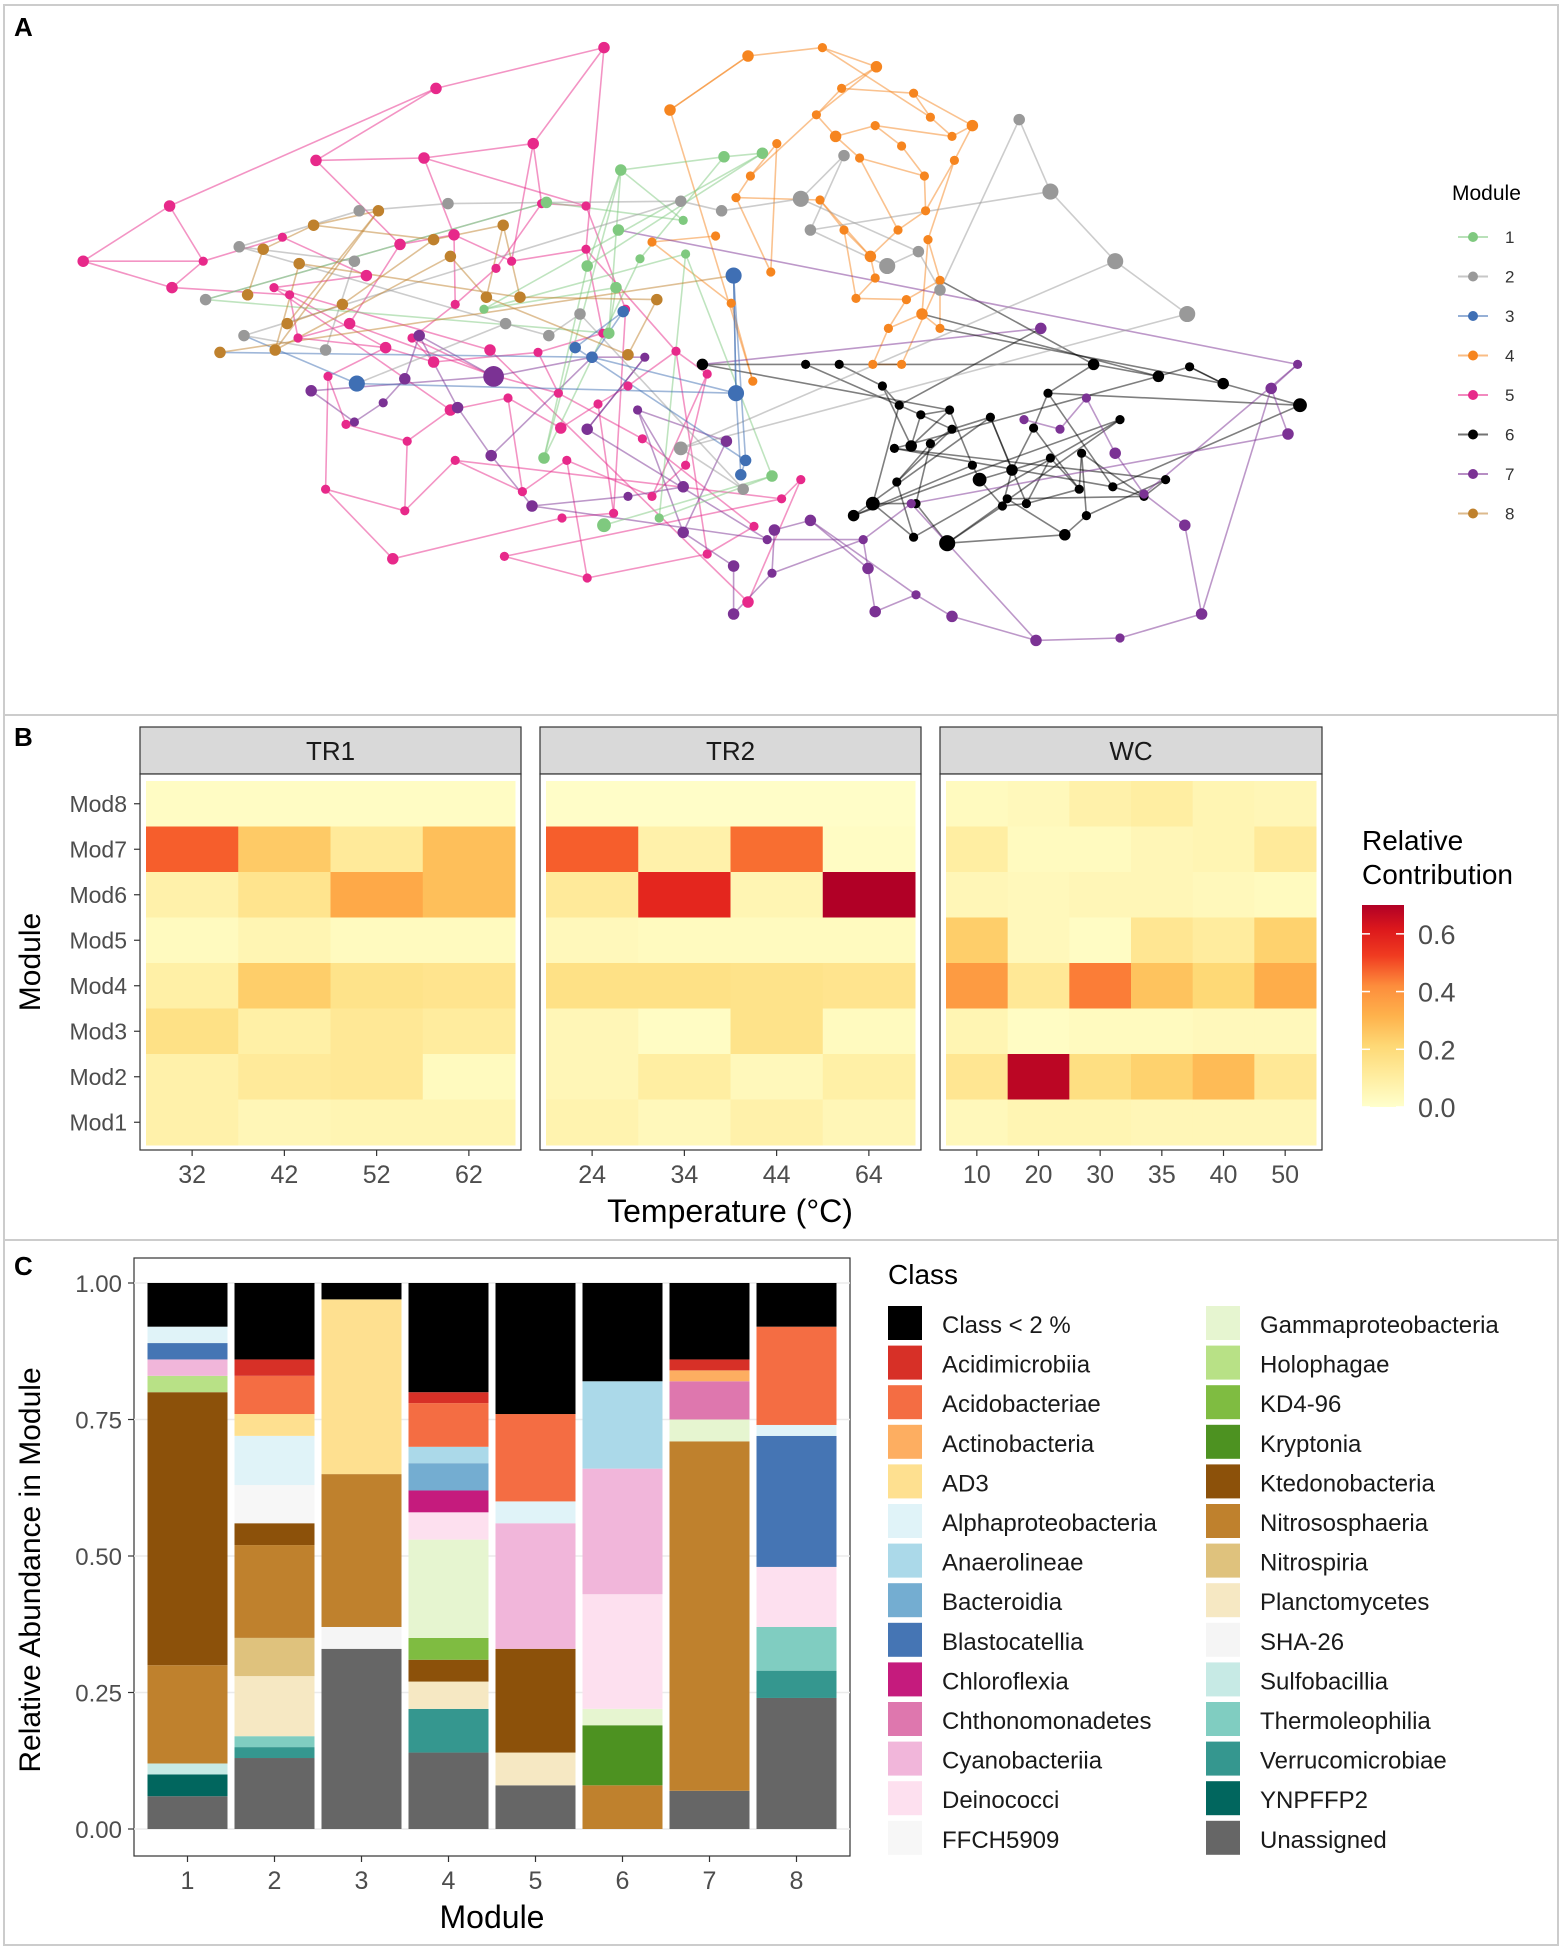 The height and width of the screenshot is (1950, 1562). Describe the element at coordinates (1049, 1523) in the screenshot. I see `class-legend-label: Alphaproteobacteria` at that location.